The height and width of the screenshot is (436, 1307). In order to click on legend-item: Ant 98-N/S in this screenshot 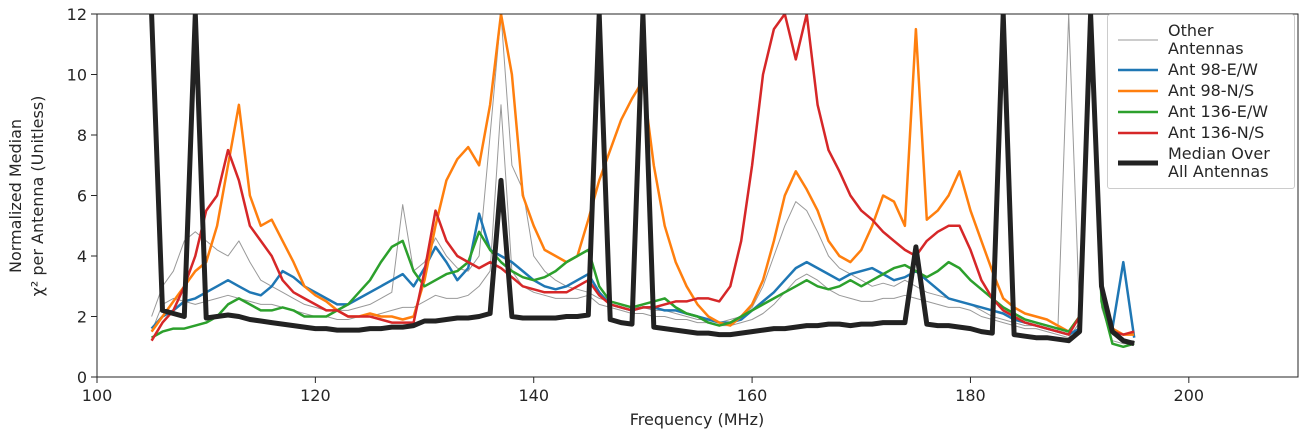, I will do `click(1201, 91)`.